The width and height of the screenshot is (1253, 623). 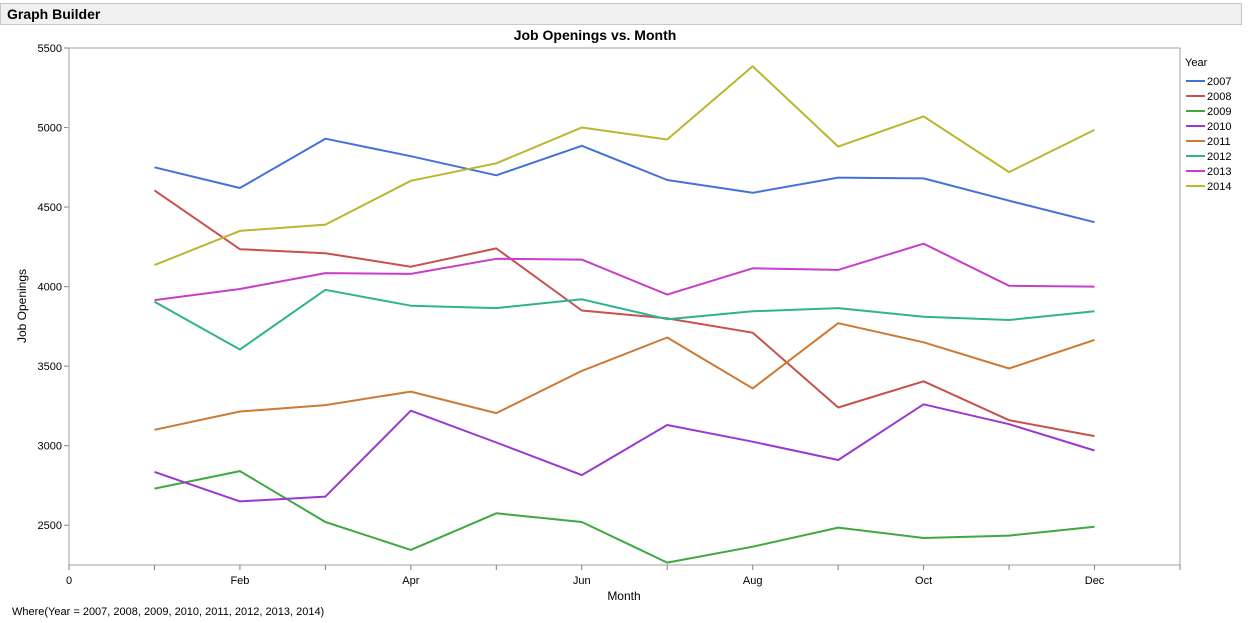 What do you see at coordinates (624, 517) in the screenshot?
I see `series-line-2009` at bounding box center [624, 517].